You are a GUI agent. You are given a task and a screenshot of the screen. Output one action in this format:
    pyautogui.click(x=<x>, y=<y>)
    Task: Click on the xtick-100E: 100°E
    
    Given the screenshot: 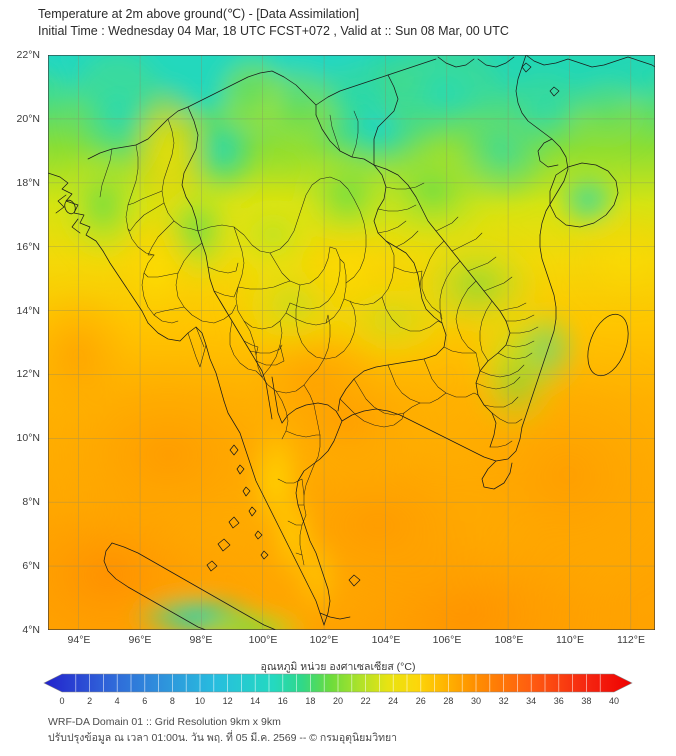 What is the action you would take?
    pyautogui.click(x=263, y=640)
    